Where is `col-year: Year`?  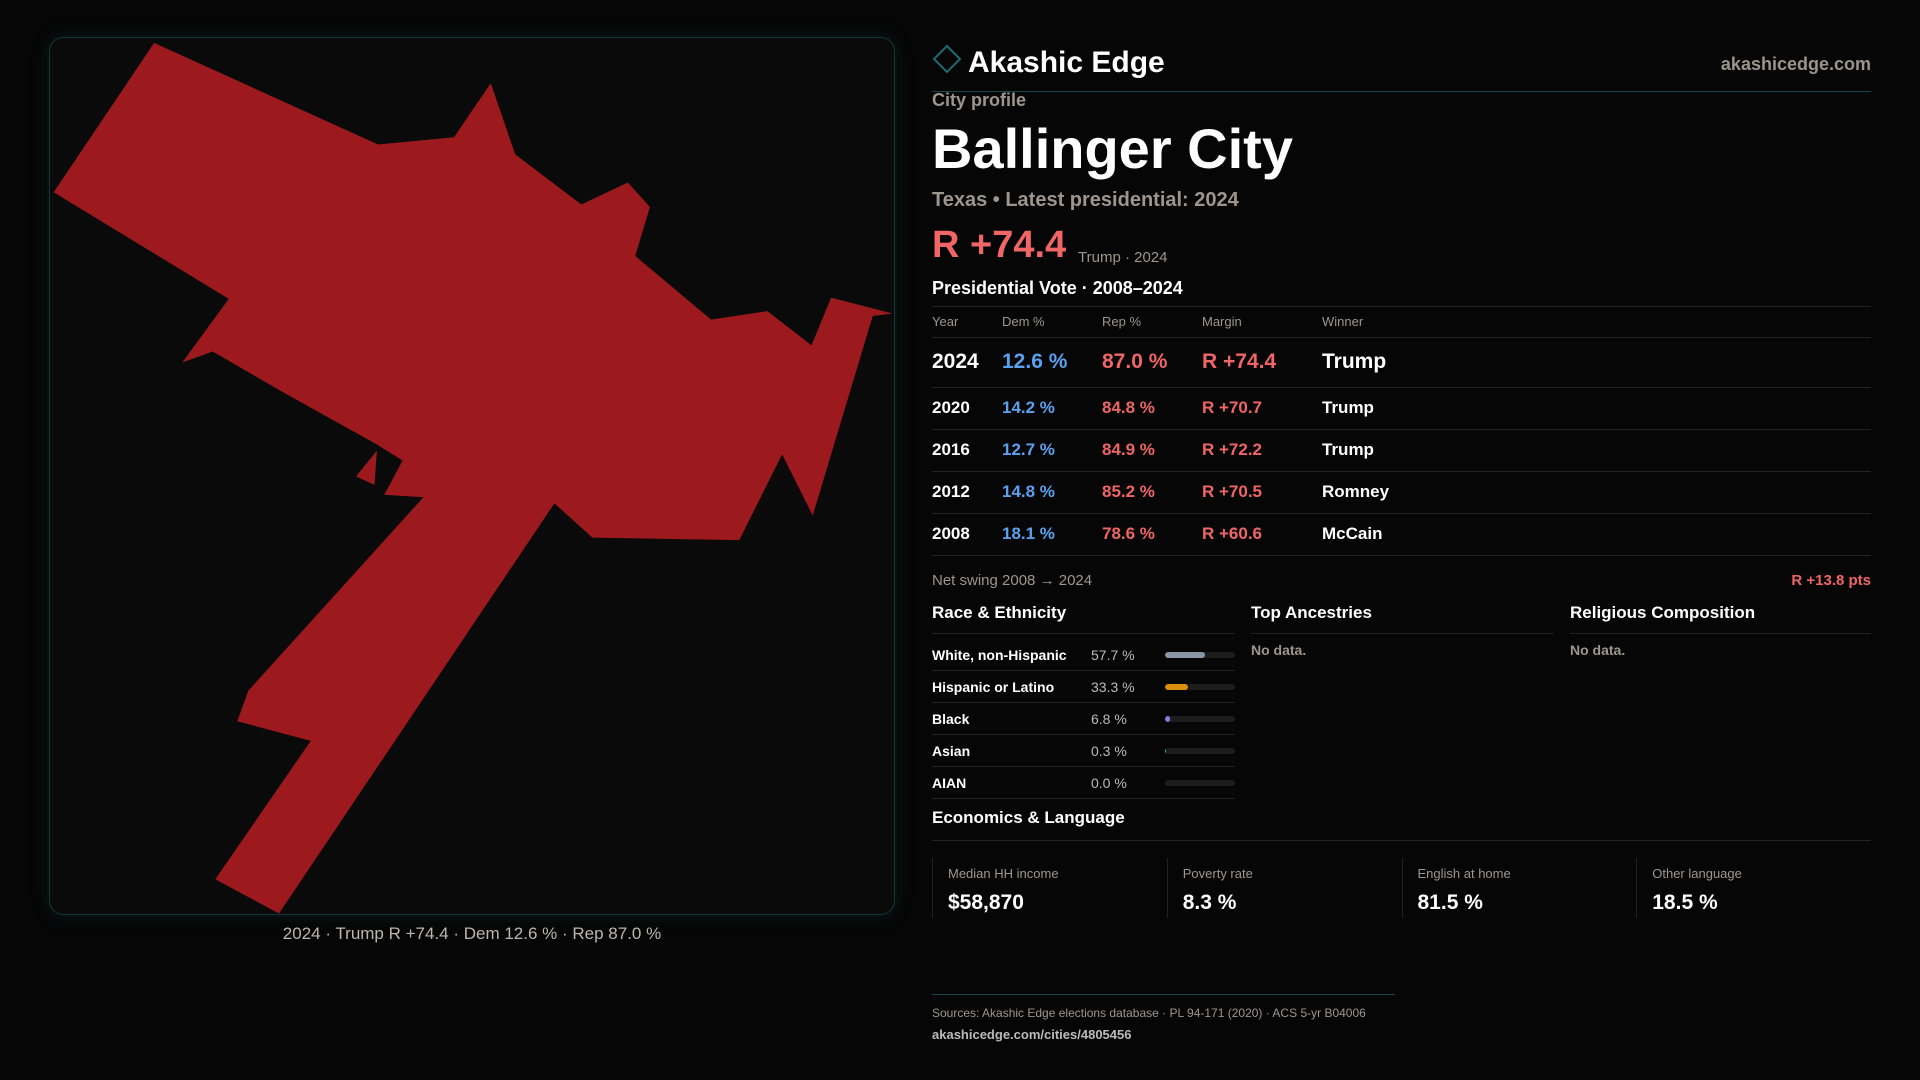
col-year: Year is located at coordinates (967, 322).